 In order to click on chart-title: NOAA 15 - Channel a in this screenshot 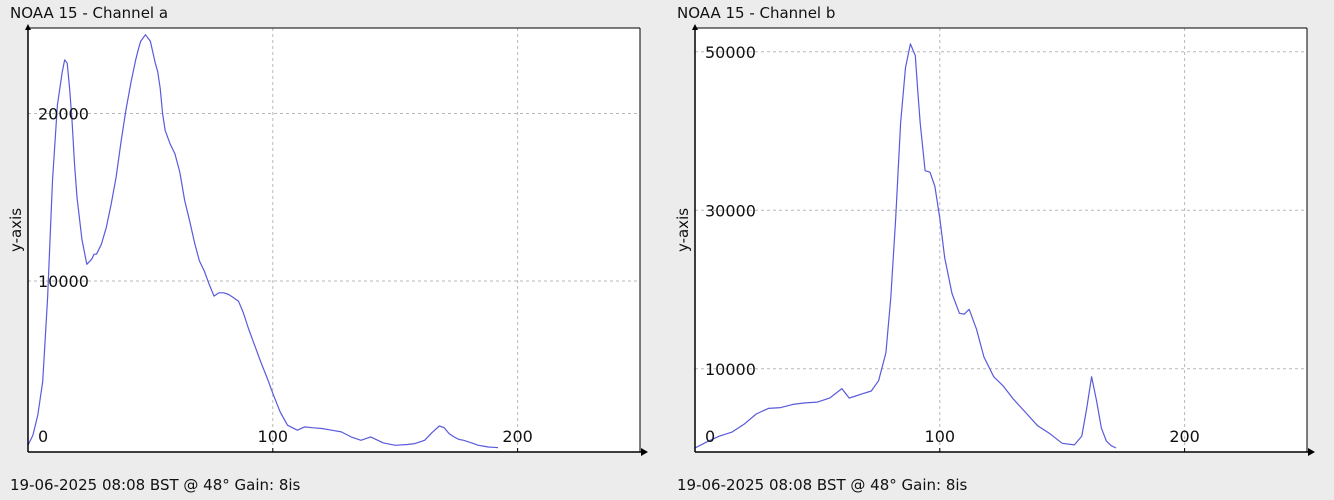, I will do `click(89, 13)`.